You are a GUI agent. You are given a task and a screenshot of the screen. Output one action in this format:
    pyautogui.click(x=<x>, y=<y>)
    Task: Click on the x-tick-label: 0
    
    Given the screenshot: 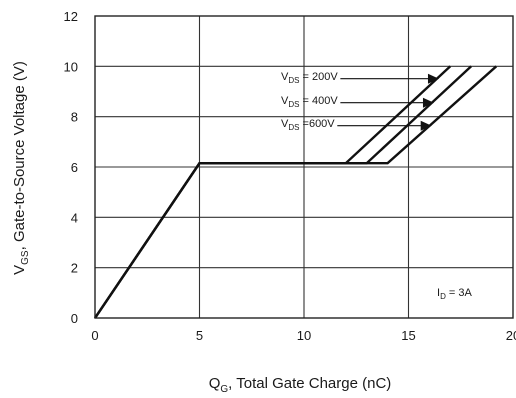 What is the action you would take?
    pyautogui.click(x=94, y=335)
    